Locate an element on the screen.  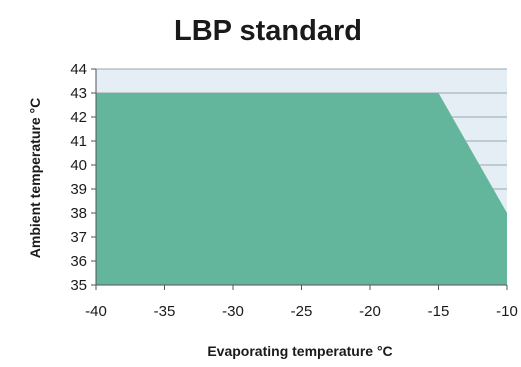
y-tick-label: 35 is located at coordinates (78, 285).